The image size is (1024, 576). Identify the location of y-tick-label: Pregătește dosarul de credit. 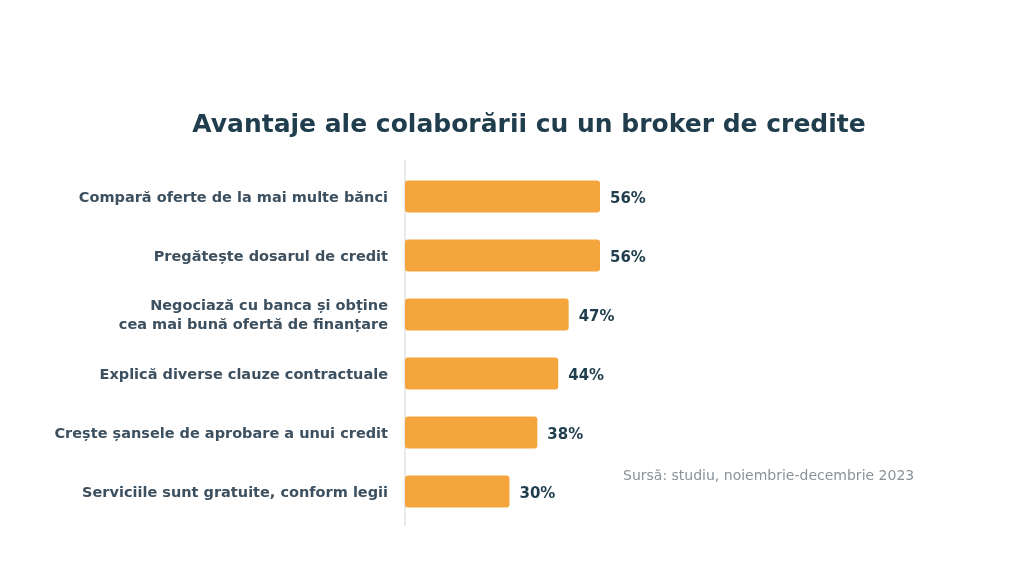
(271, 256).